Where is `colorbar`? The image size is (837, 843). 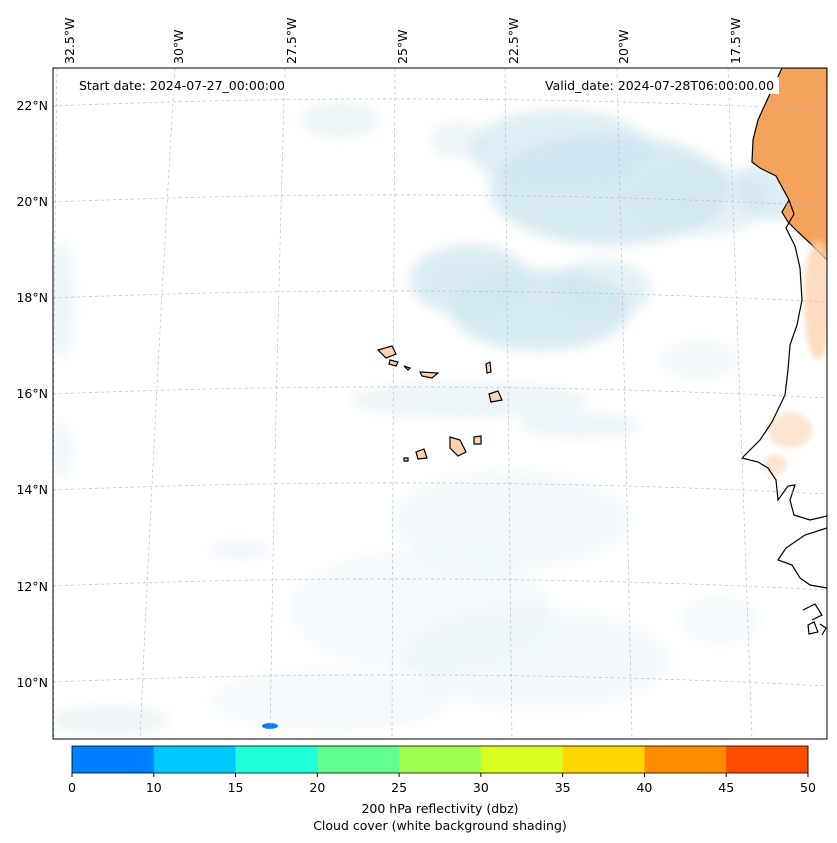
colorbar is located at coordinates (440, 761).